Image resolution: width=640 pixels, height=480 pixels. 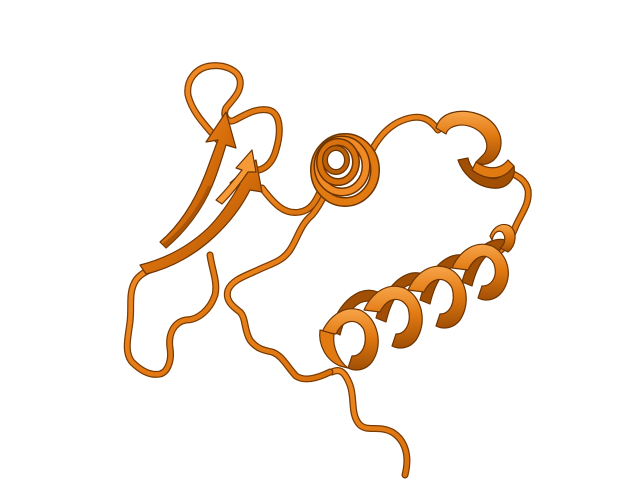 I want to click on long-alpha-helix, so click(x=417, y=297).